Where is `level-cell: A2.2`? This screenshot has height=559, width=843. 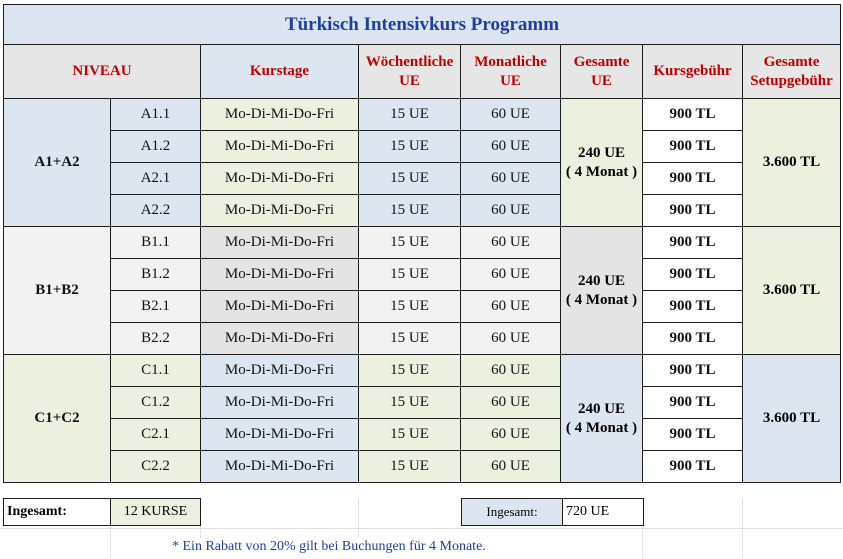
level-cell: A2.2 is located at coordinates (155, 210).